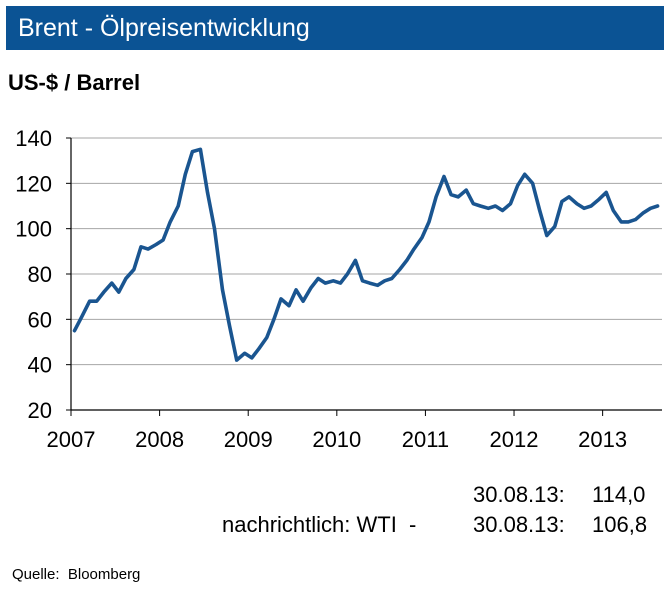 The height and width of the screenshot is (593, 671). What do you see at coordinates (602, 439) in the screenshot?
I see `x-tick-label-2013: 2013` at bounding box center [602, 439].